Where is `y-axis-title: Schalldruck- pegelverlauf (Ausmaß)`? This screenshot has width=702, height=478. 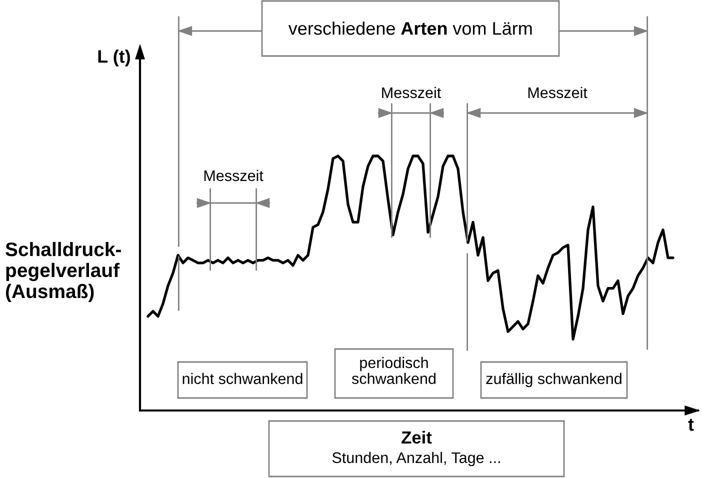 y-axis-title: Schalldruck- pegelverlauf (Ausmaß) is located at coordinates (63, 272).